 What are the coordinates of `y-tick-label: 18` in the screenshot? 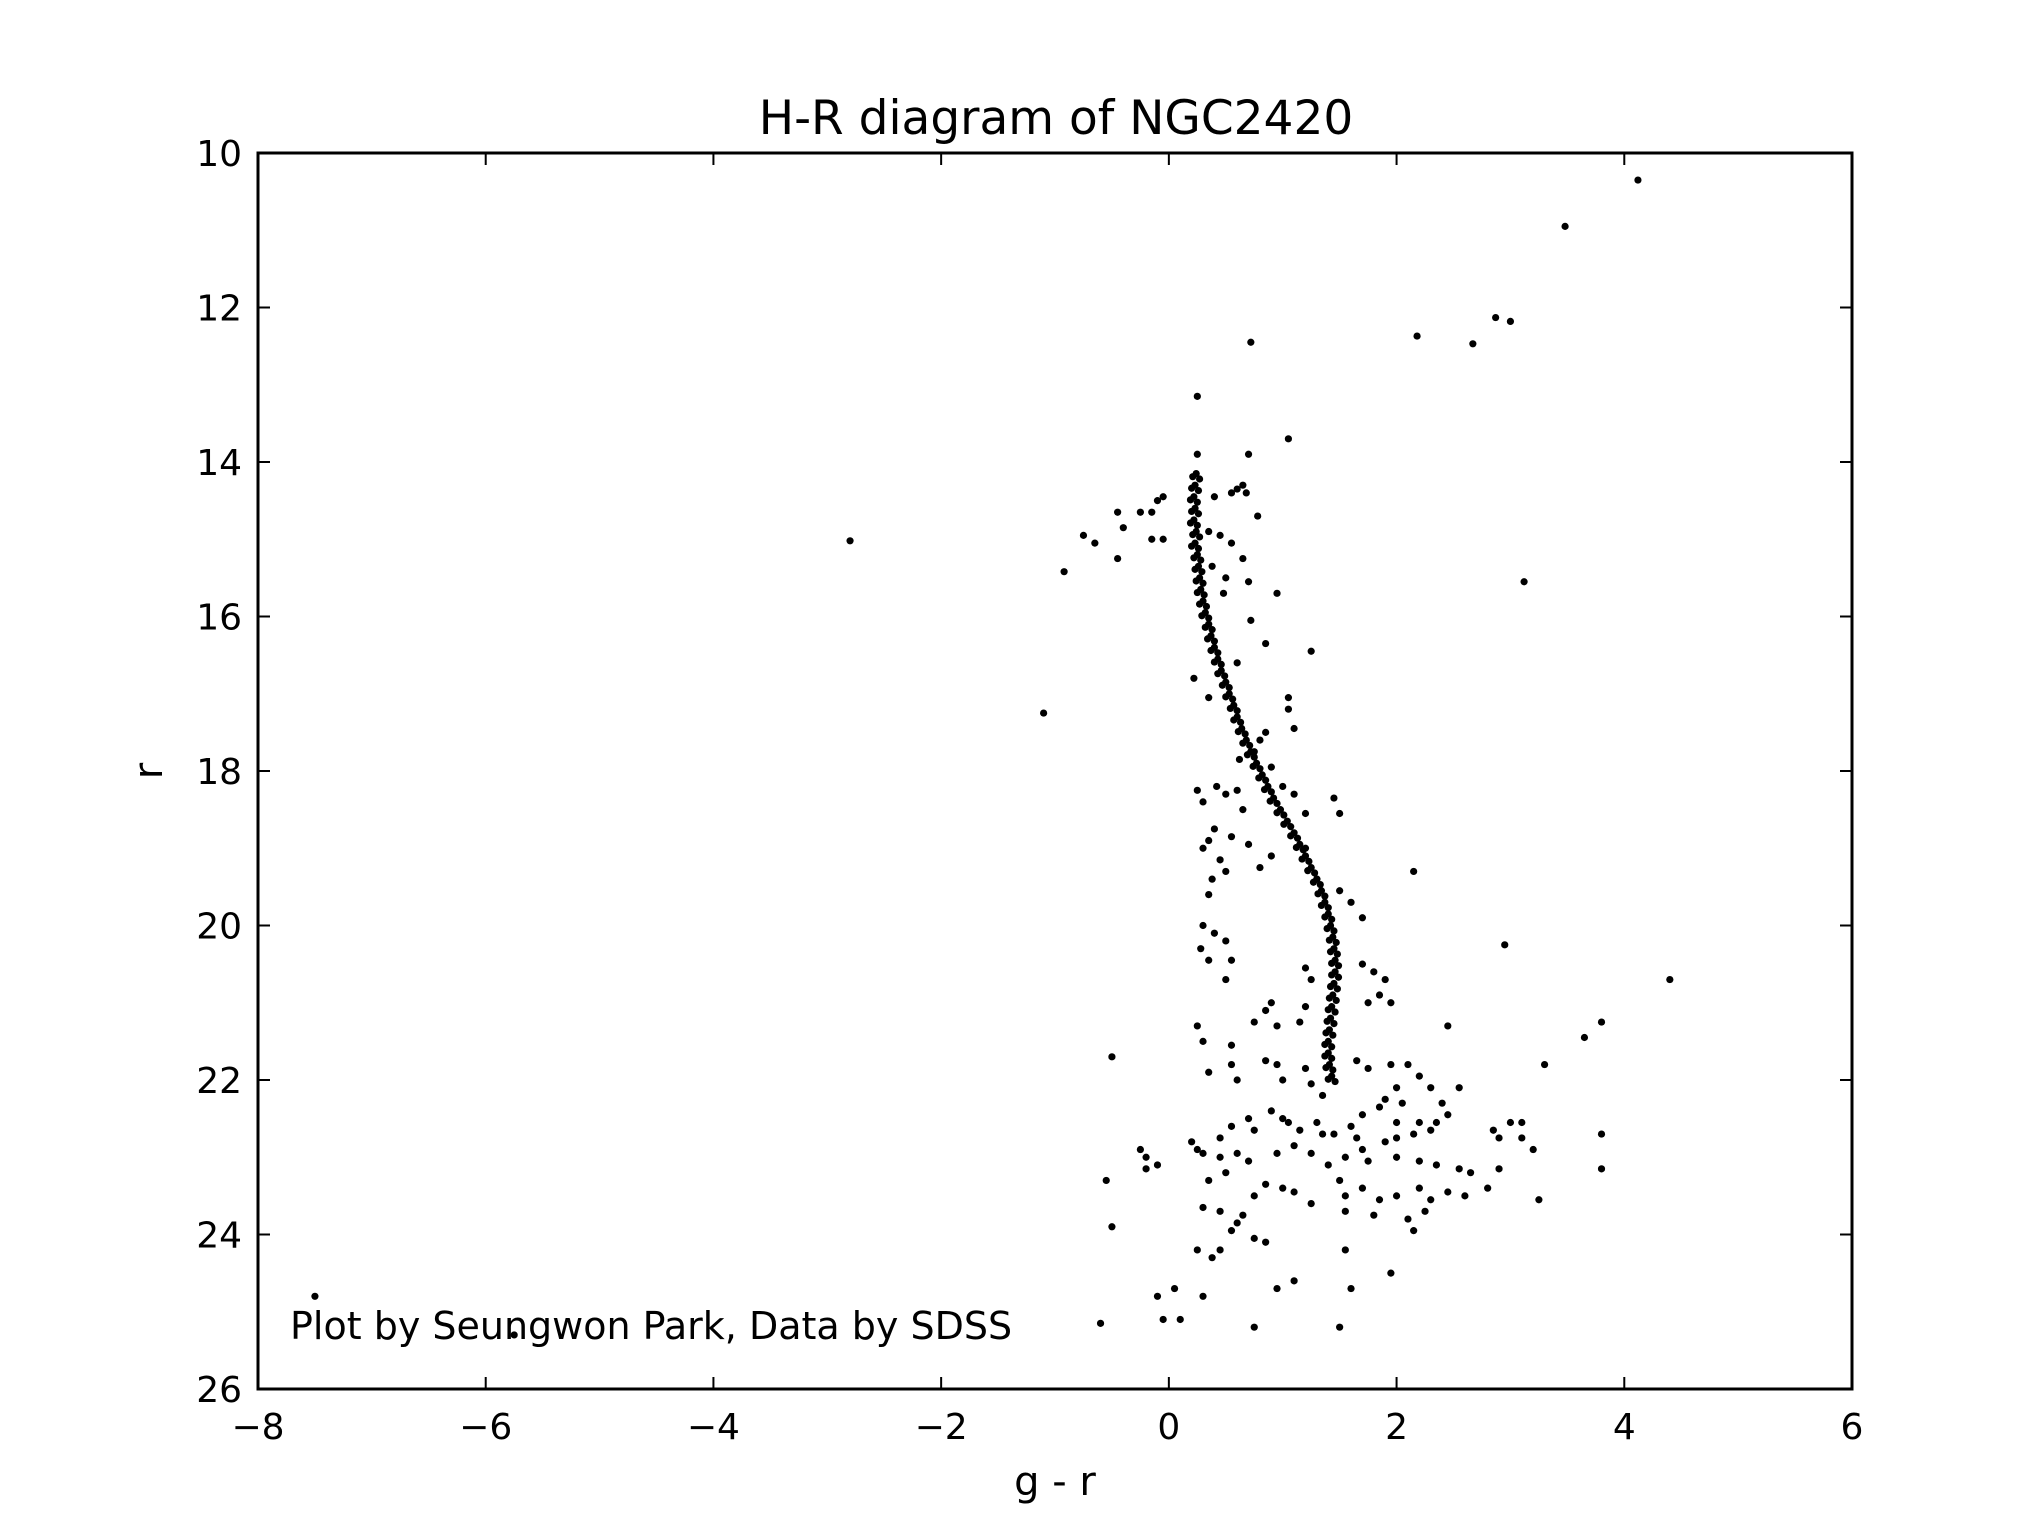 It's located at (219, 772).